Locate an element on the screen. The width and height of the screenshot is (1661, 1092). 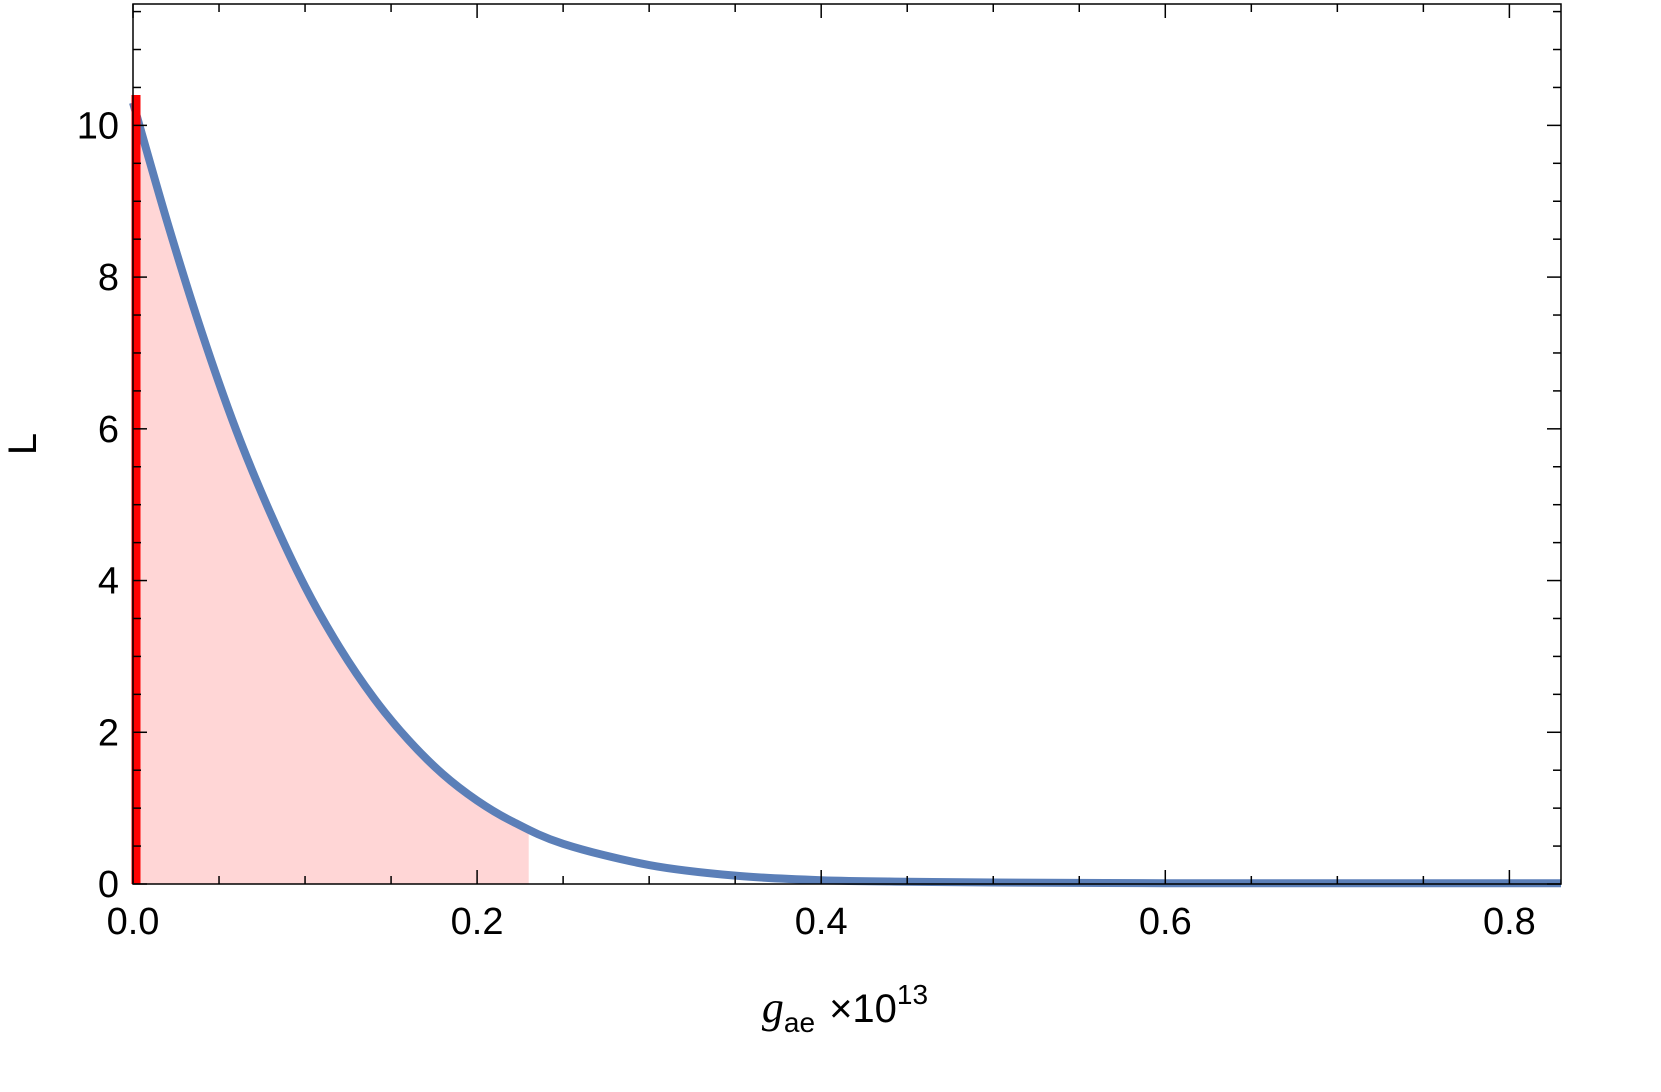
y-tick-label: 8 is located at coordinates (108, 278).